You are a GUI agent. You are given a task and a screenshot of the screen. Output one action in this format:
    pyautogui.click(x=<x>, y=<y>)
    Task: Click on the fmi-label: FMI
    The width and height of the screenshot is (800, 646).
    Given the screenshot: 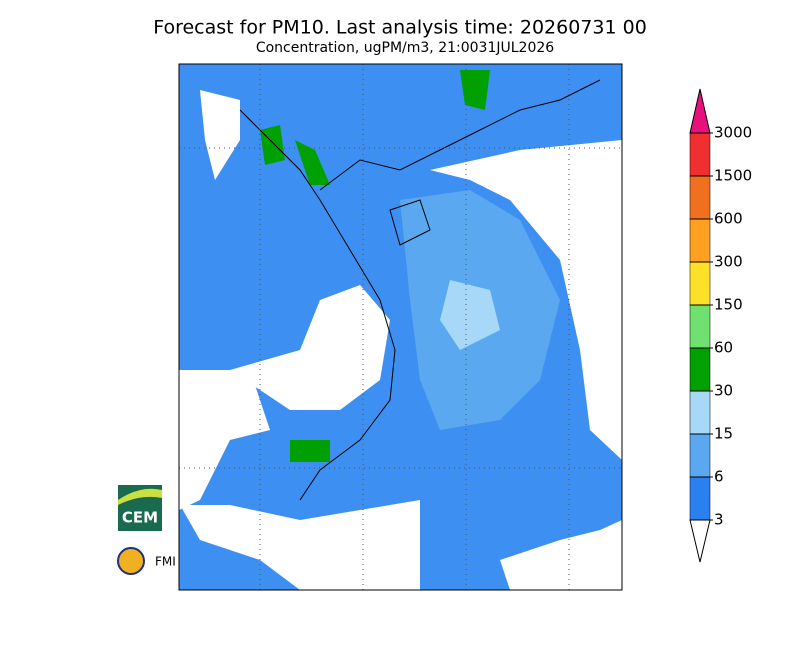 What is the action you would take?
    pyautogui.click(x=165, y=562)
    